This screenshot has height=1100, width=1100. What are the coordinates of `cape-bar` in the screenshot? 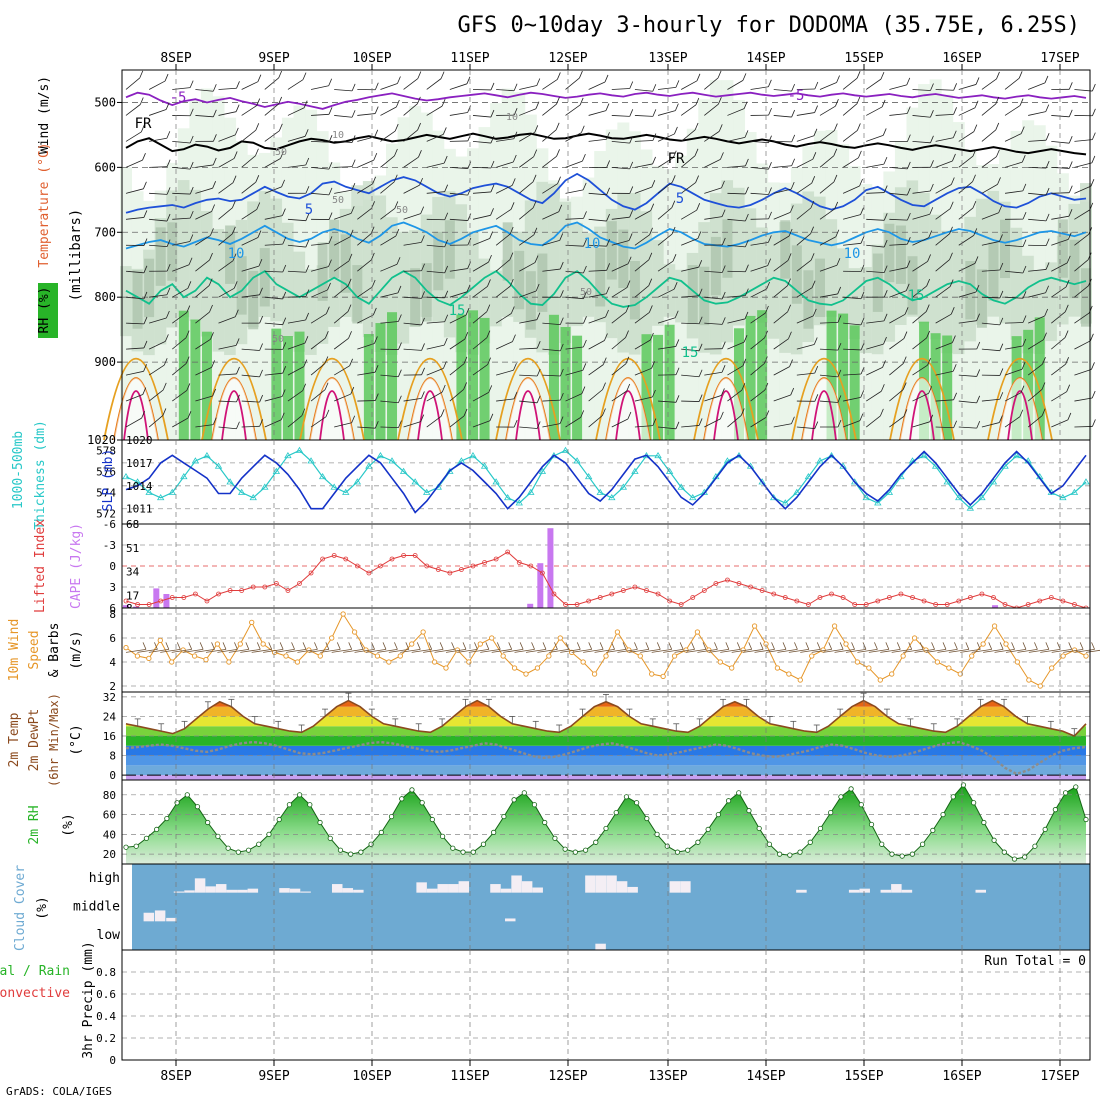 It's located at (540, 585).